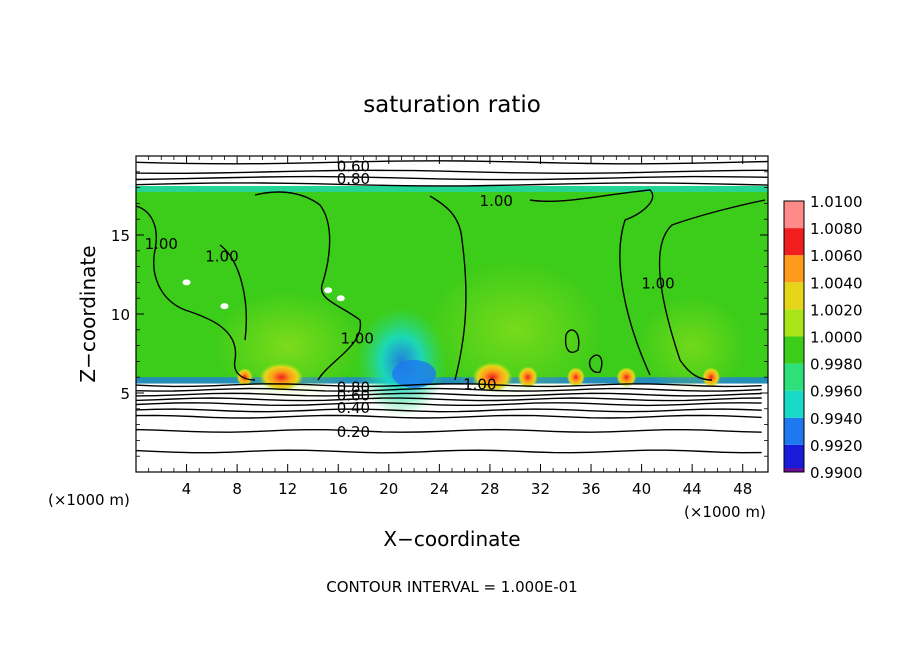 This screenshot has height=654, width=904. I want to click on x-tick-label: 24, so click(439, 489).